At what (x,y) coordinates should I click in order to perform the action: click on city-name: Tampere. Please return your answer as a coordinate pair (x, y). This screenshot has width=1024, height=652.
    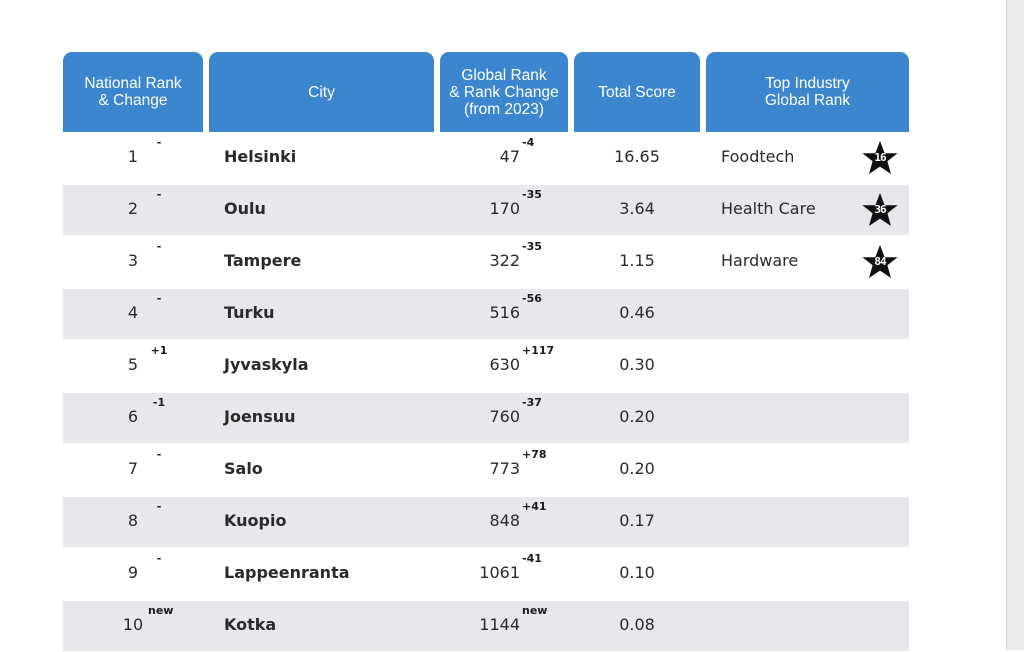
    Looking at the image, I should click on (263, 260).